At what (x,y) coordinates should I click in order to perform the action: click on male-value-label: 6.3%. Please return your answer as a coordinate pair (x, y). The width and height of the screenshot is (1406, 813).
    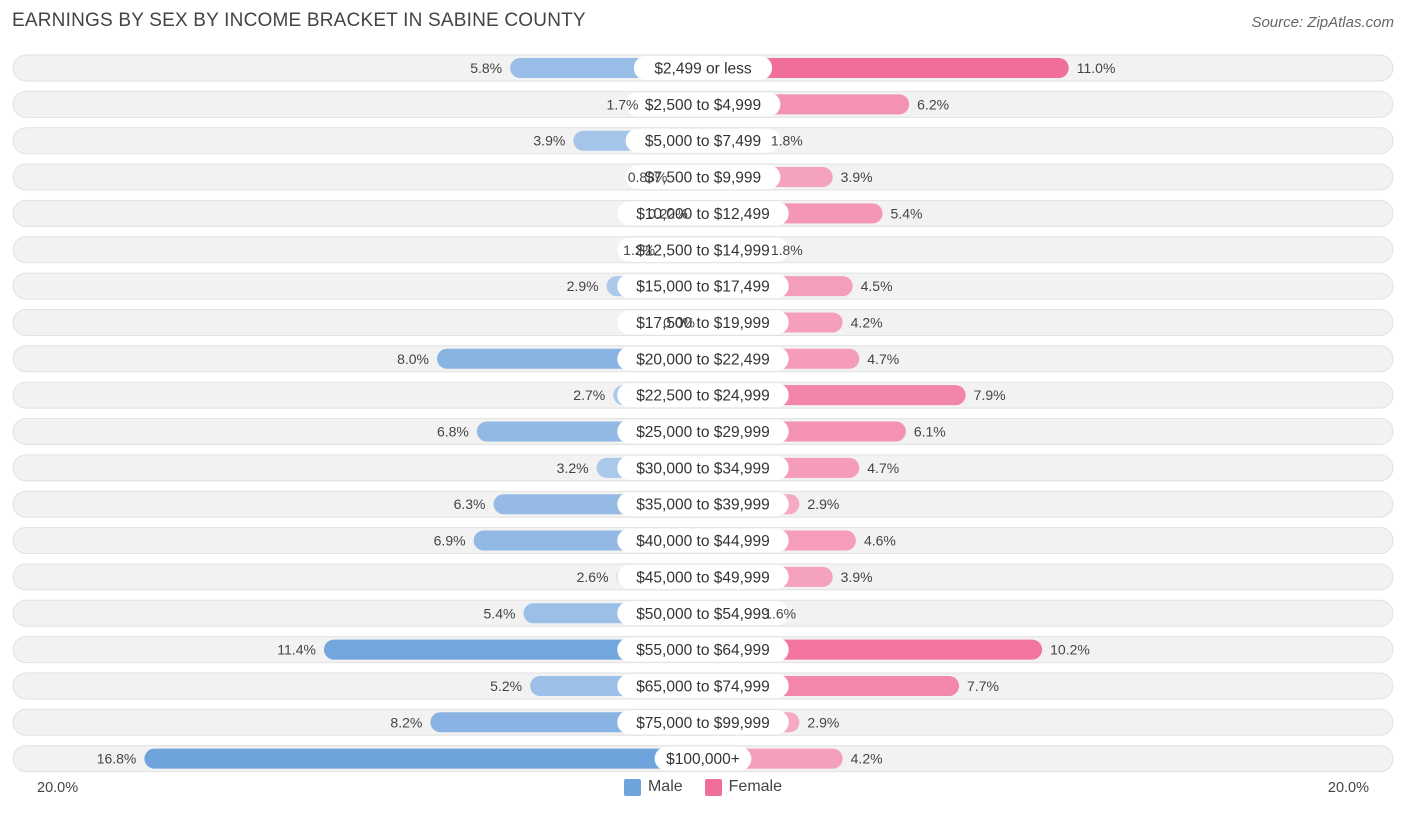
    Looking at the image, I should click on (470, 504).